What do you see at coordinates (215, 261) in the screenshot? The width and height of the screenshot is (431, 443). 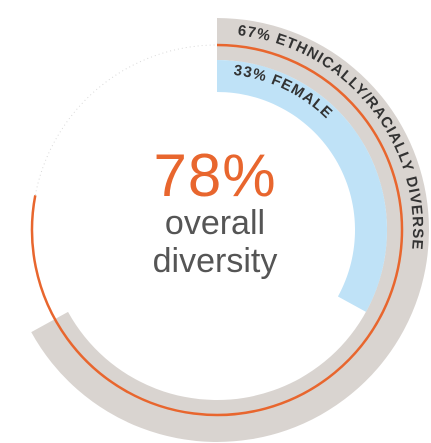 I see `overall-label-line2: diversity` at bounding box center [215, 261].